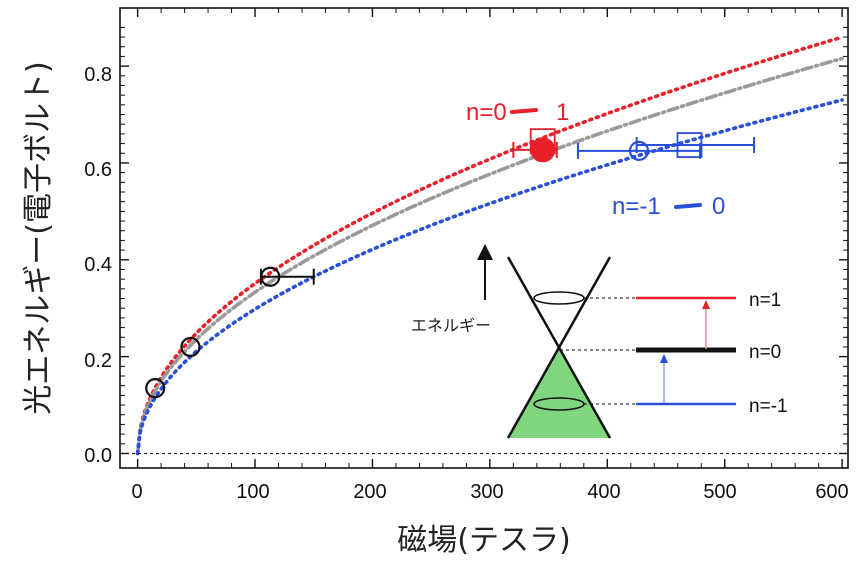 This screenshot has width=862, height=563. I want to click on x-tick-label: 0, so click(136, 492).